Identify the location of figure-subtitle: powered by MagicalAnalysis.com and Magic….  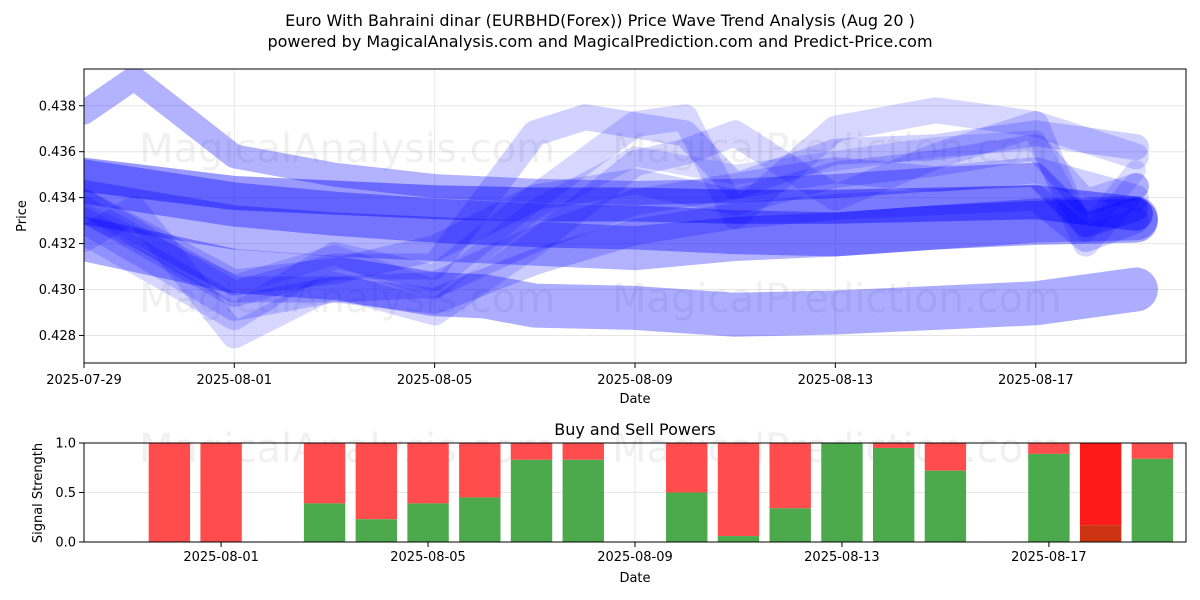
(599, 41).